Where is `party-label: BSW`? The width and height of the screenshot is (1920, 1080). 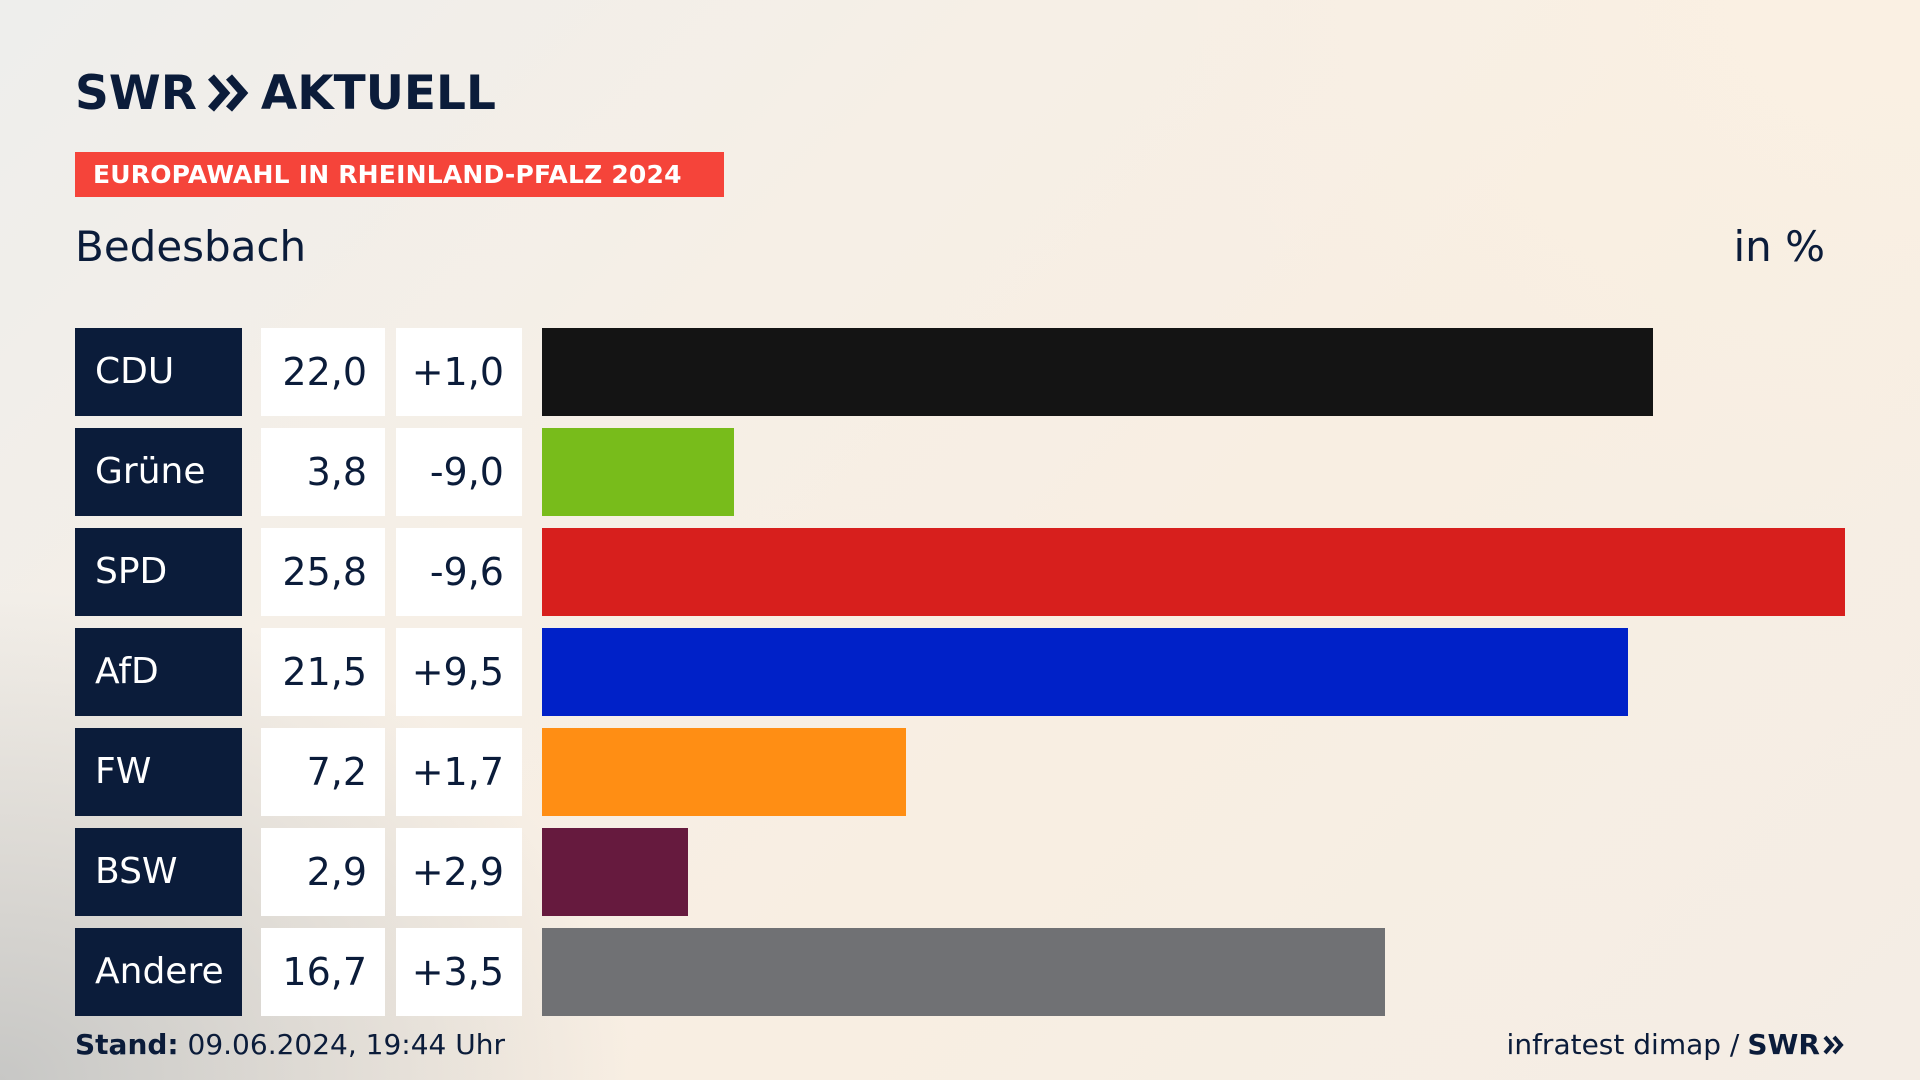
party-label: BSW is located at coordinates (158, 872).